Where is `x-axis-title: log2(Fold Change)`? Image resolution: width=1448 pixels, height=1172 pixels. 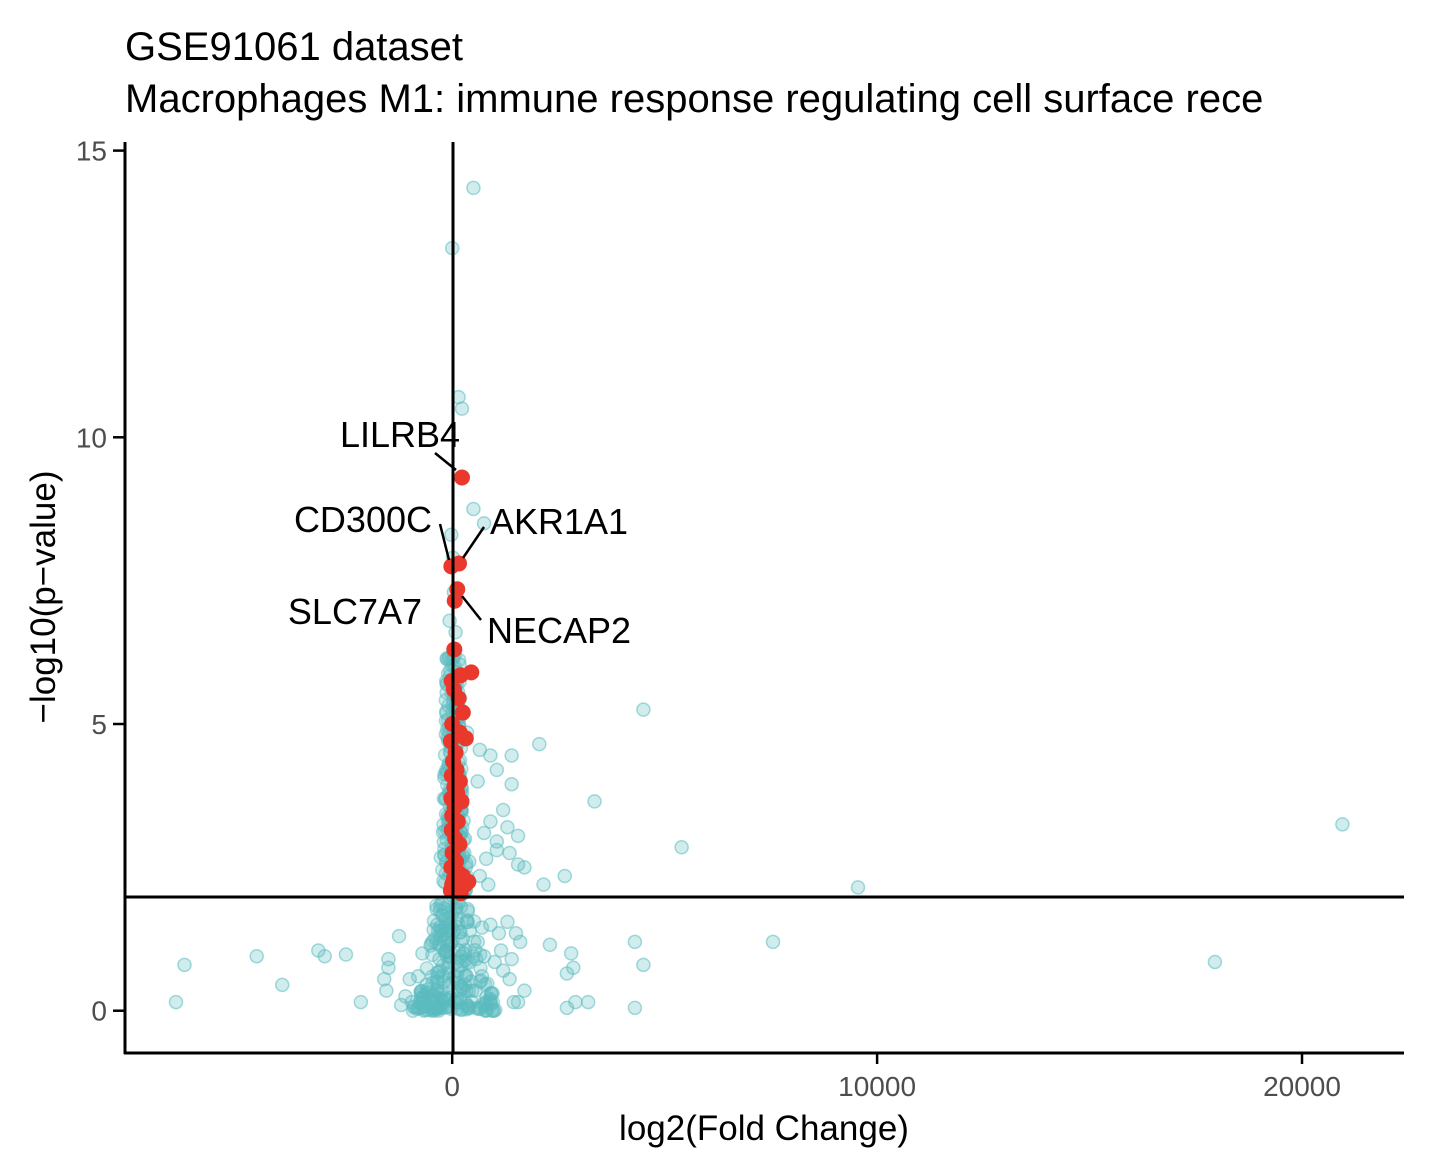
x-axis-title: log2(Fold Change) is located at coordinates (764, 1128).